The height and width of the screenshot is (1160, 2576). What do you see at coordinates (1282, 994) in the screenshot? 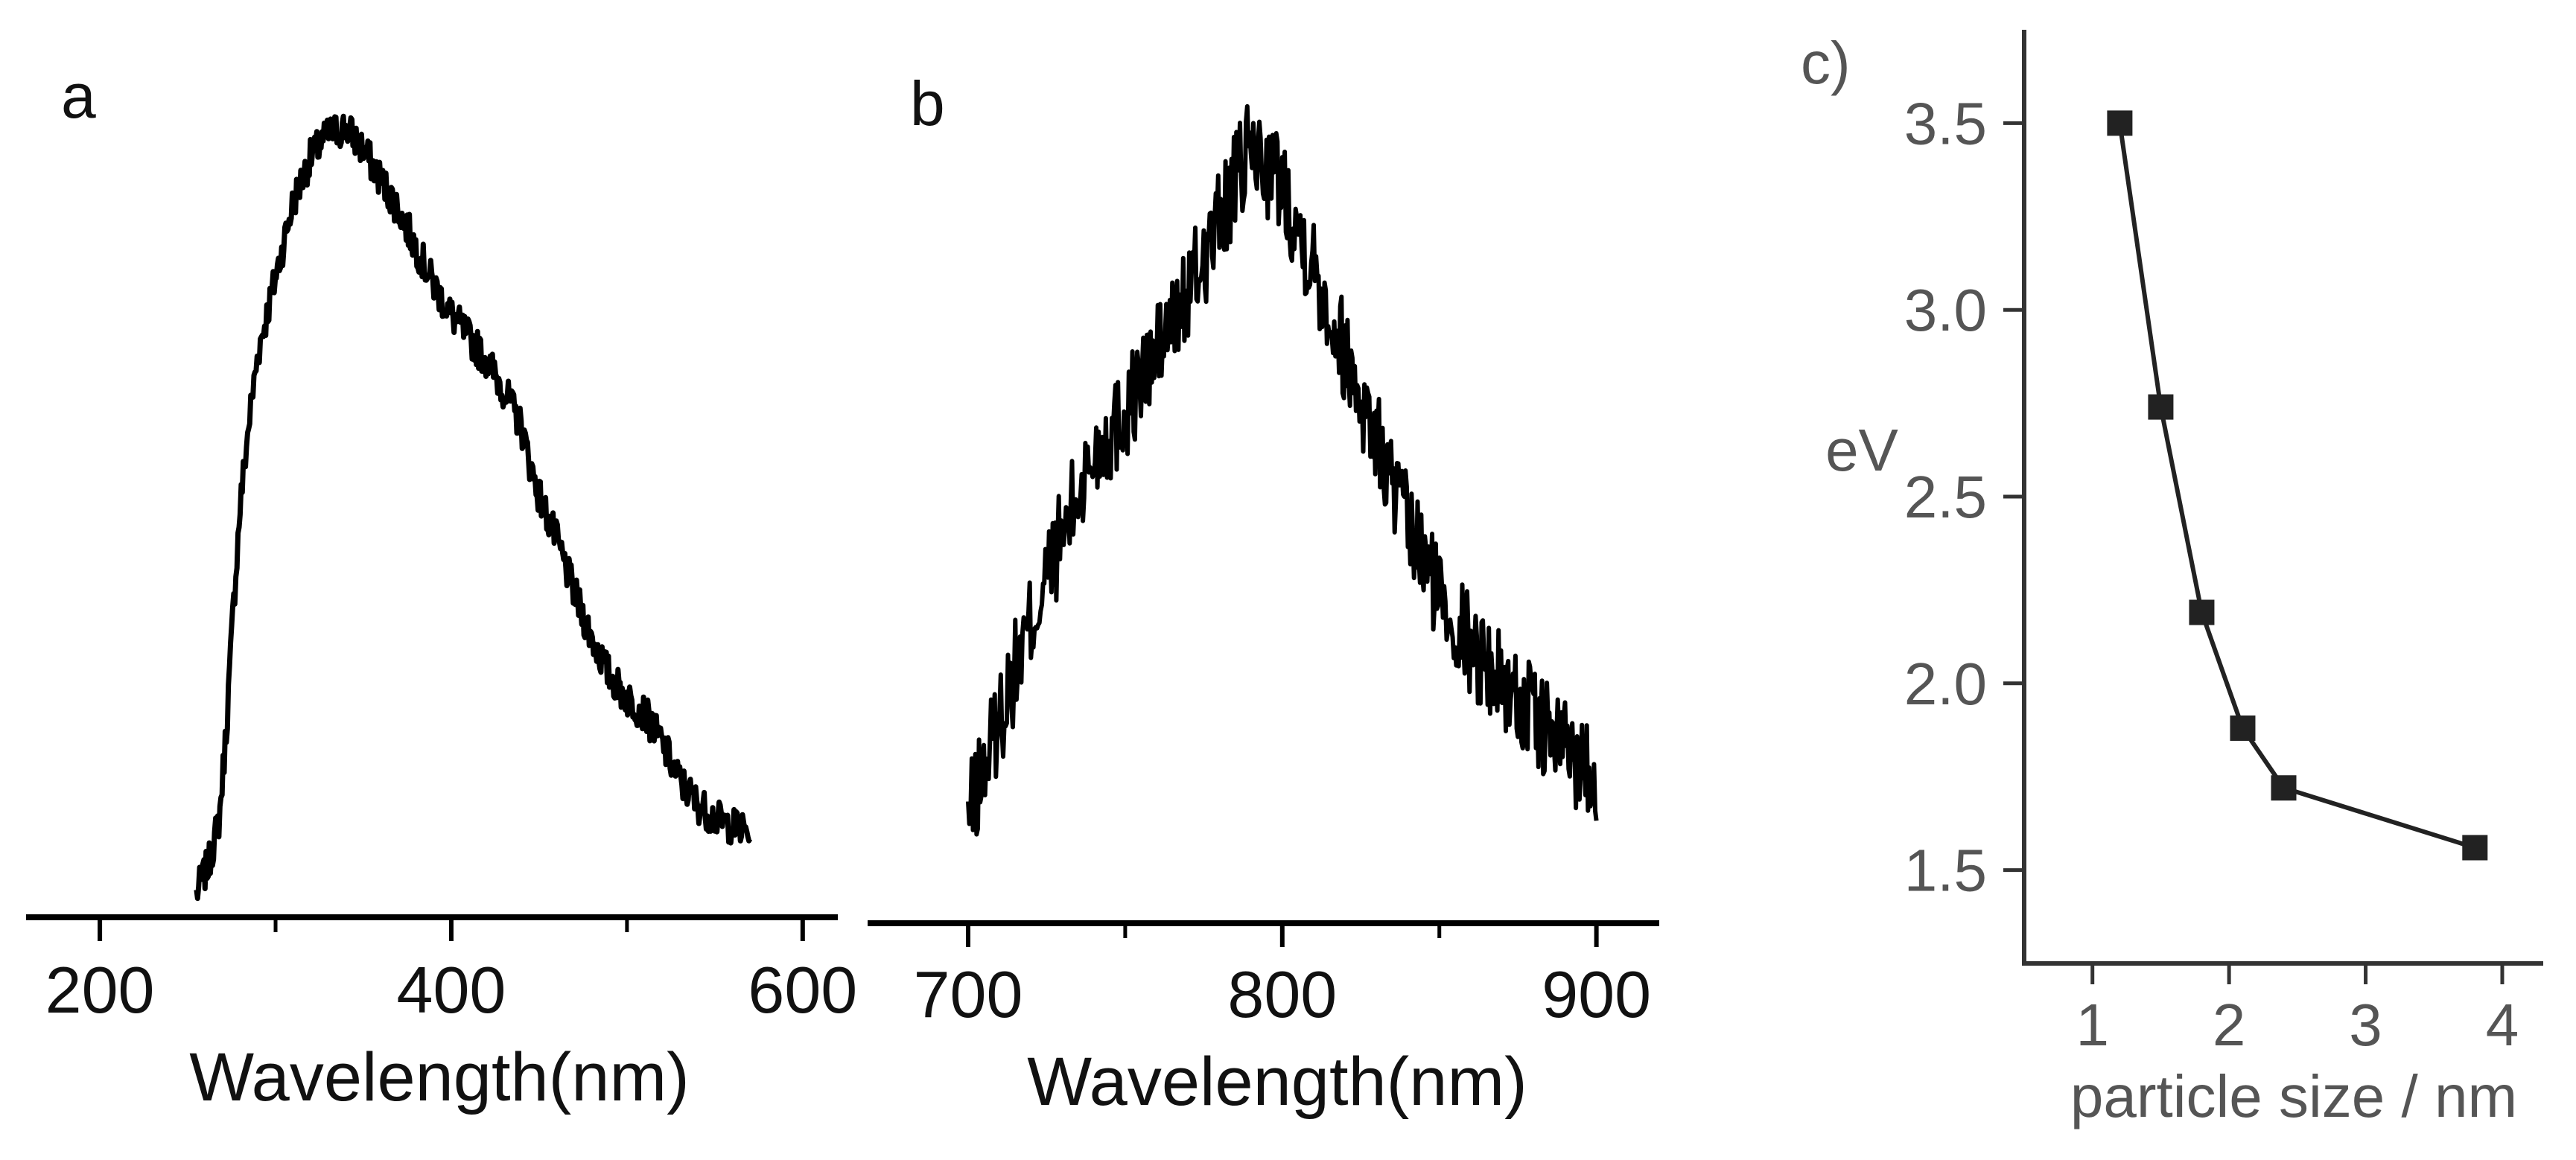
I see `panel-b-x-tick-label-800: 800` at bounding box center [1282, 994].